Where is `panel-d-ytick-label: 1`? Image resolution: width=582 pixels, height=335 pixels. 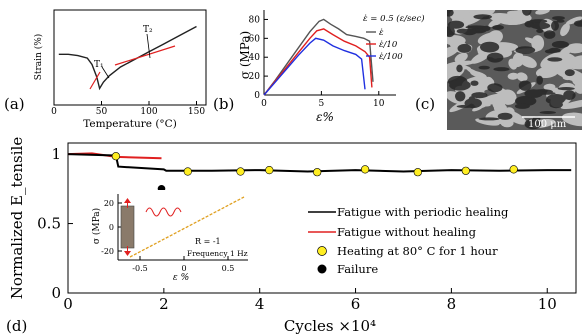
panel-d-ytick-label: 1 is located at coordinates (56, 154).